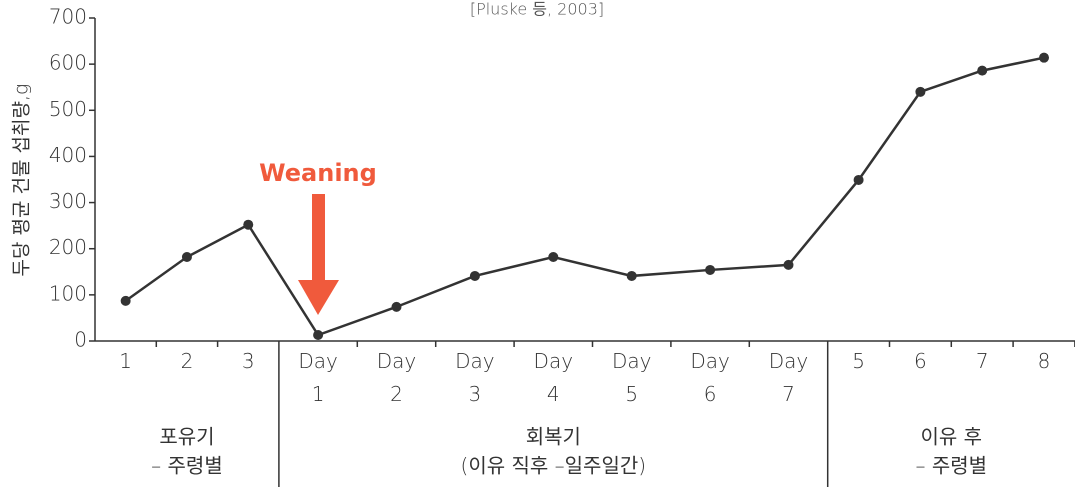  What do you see at coordinates (68, 155) in the screenshot?
I see `y-tick-label: 400` at bounding box center [68, 155].